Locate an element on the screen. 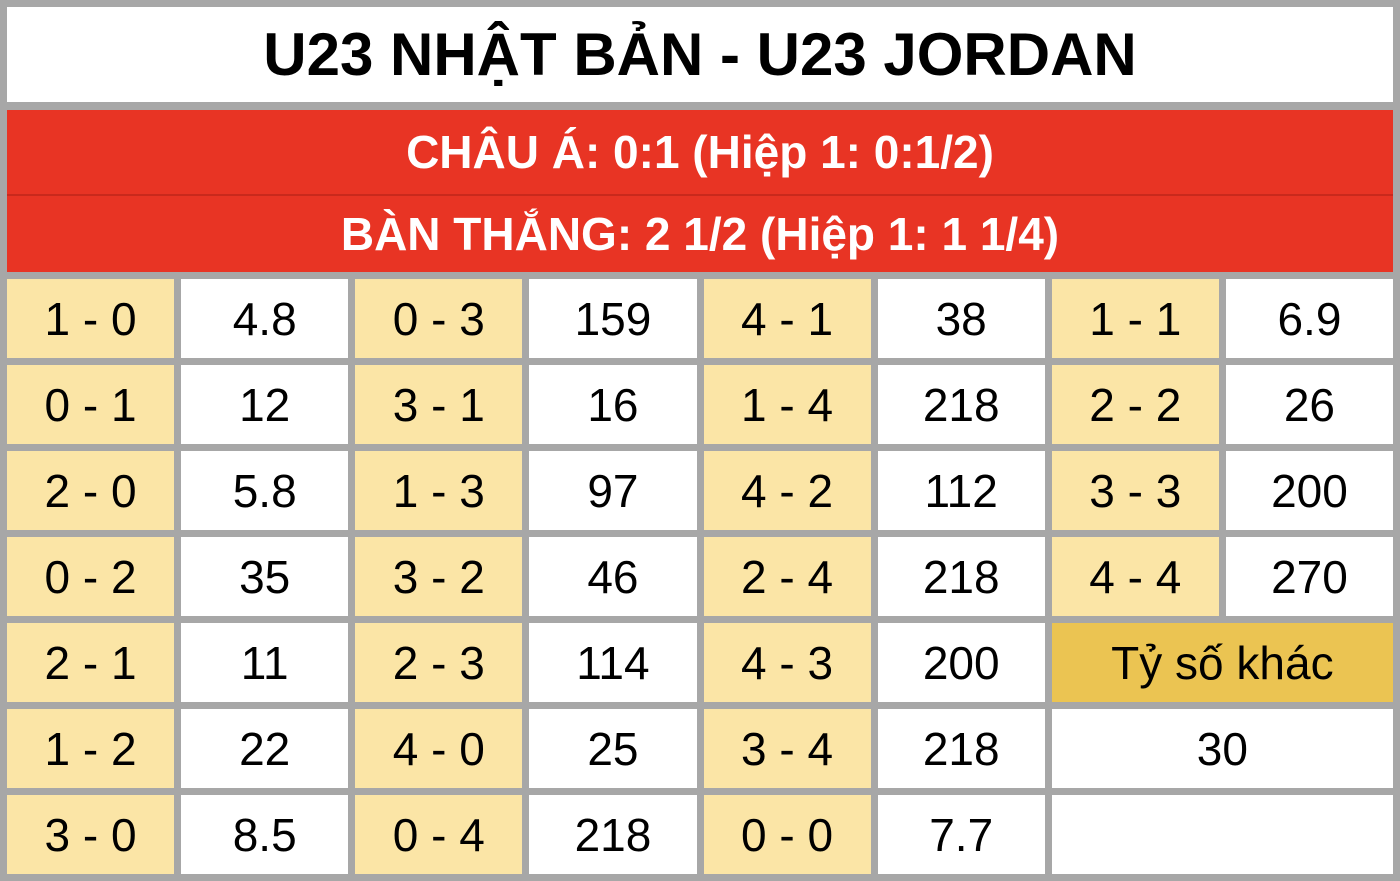  asian-handicap: CHÂU Á: 0:1 (Hiệp 1: 0:1/2) is located at coordinates (700, 153).